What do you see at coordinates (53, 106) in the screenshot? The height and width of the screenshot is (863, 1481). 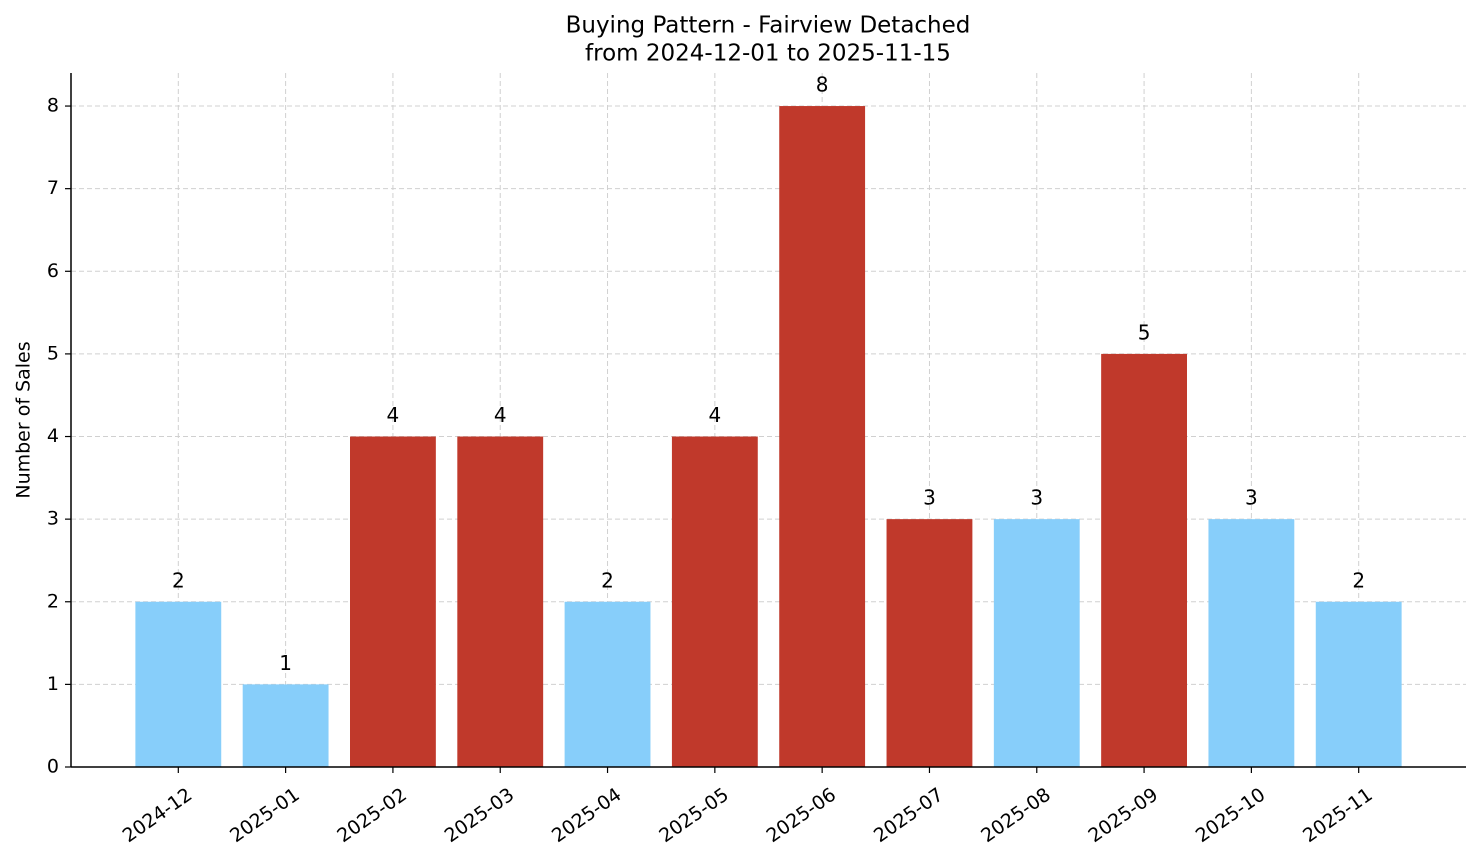 I see `y-tick-label: 8` at bounding box center [53, 106].